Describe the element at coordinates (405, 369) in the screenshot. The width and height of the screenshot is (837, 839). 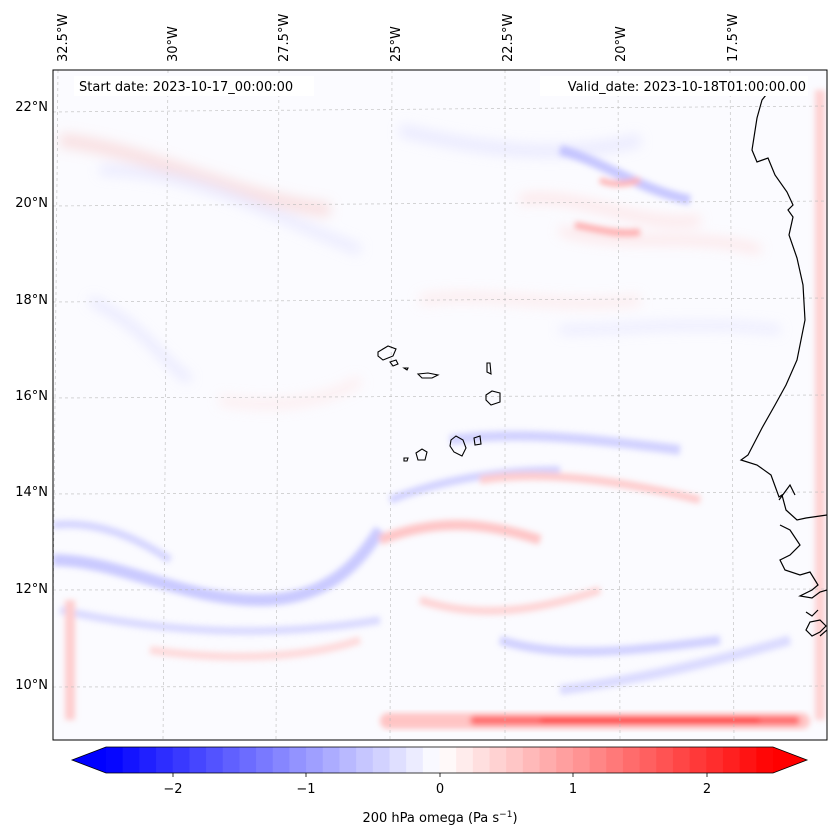
I see `island-santa-luzia` at that location.